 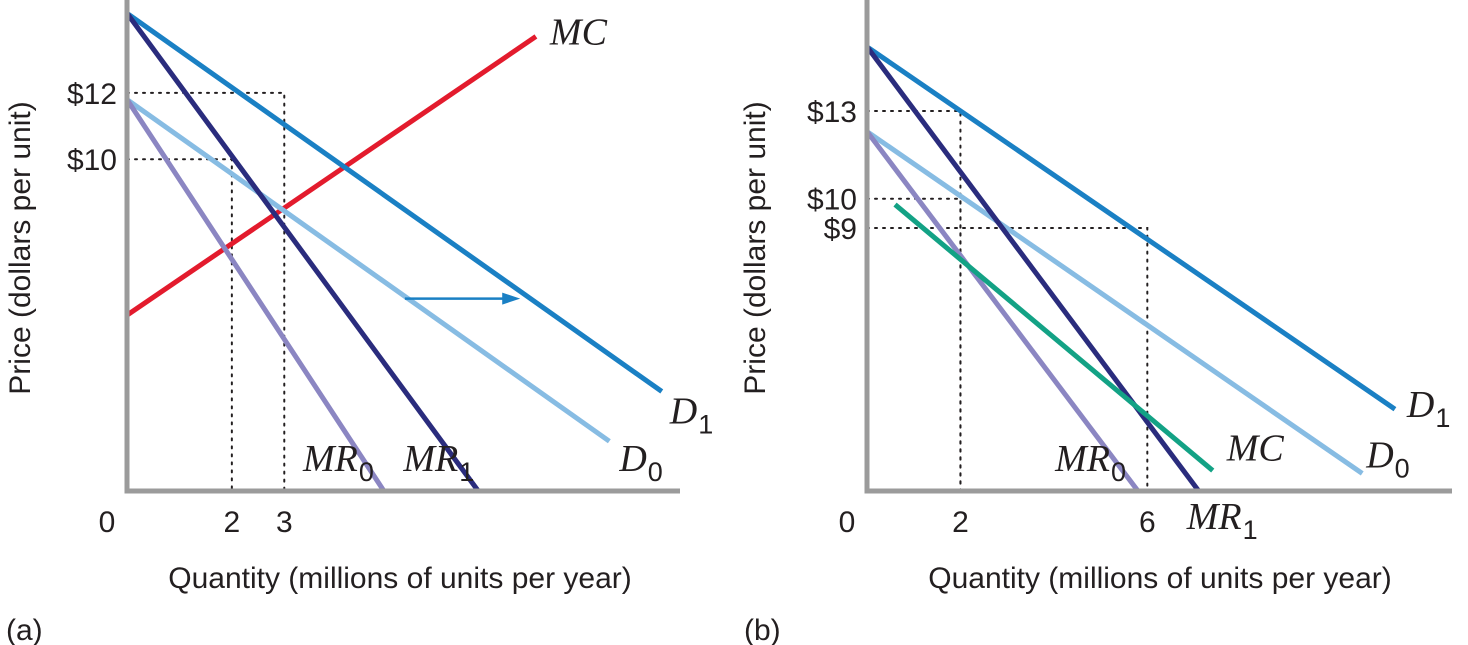 I want to click on curve-label-mc: MC, so click(x=578, y=32).